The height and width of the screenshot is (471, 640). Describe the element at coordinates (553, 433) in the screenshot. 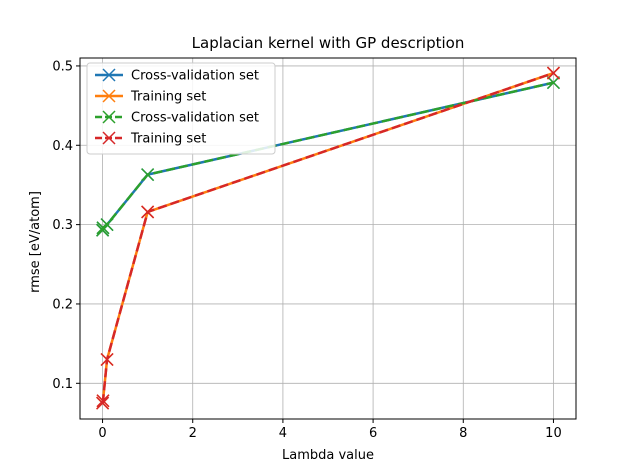

I see `x-tick-label: 10` at that location.